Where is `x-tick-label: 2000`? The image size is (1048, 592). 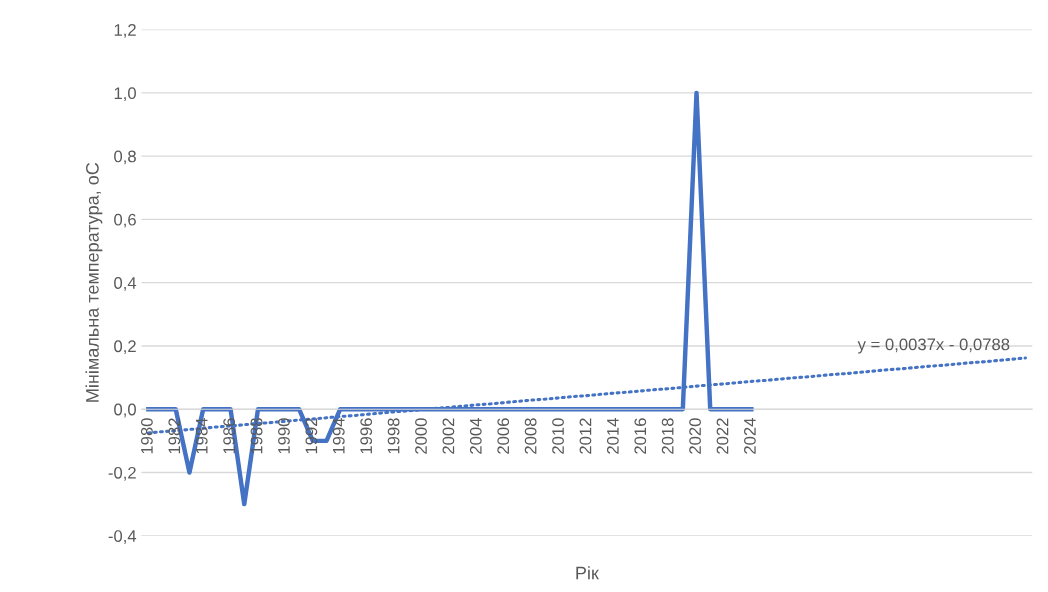 x-tick-label: 2000 is located at coordinates (421, 436).